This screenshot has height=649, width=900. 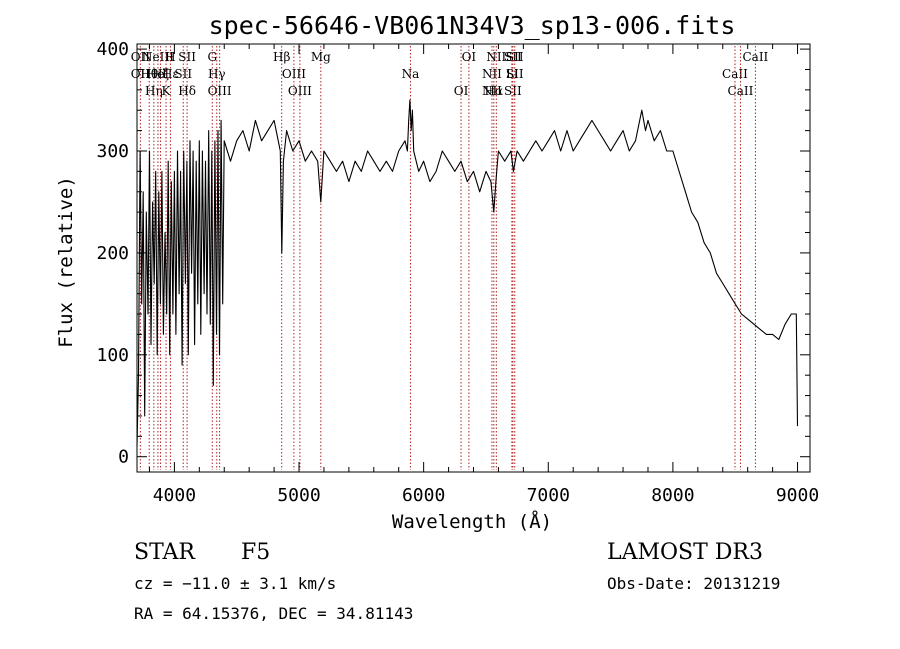 I want to click on line-marker-label: Hβ, so click(x=281, y=57).